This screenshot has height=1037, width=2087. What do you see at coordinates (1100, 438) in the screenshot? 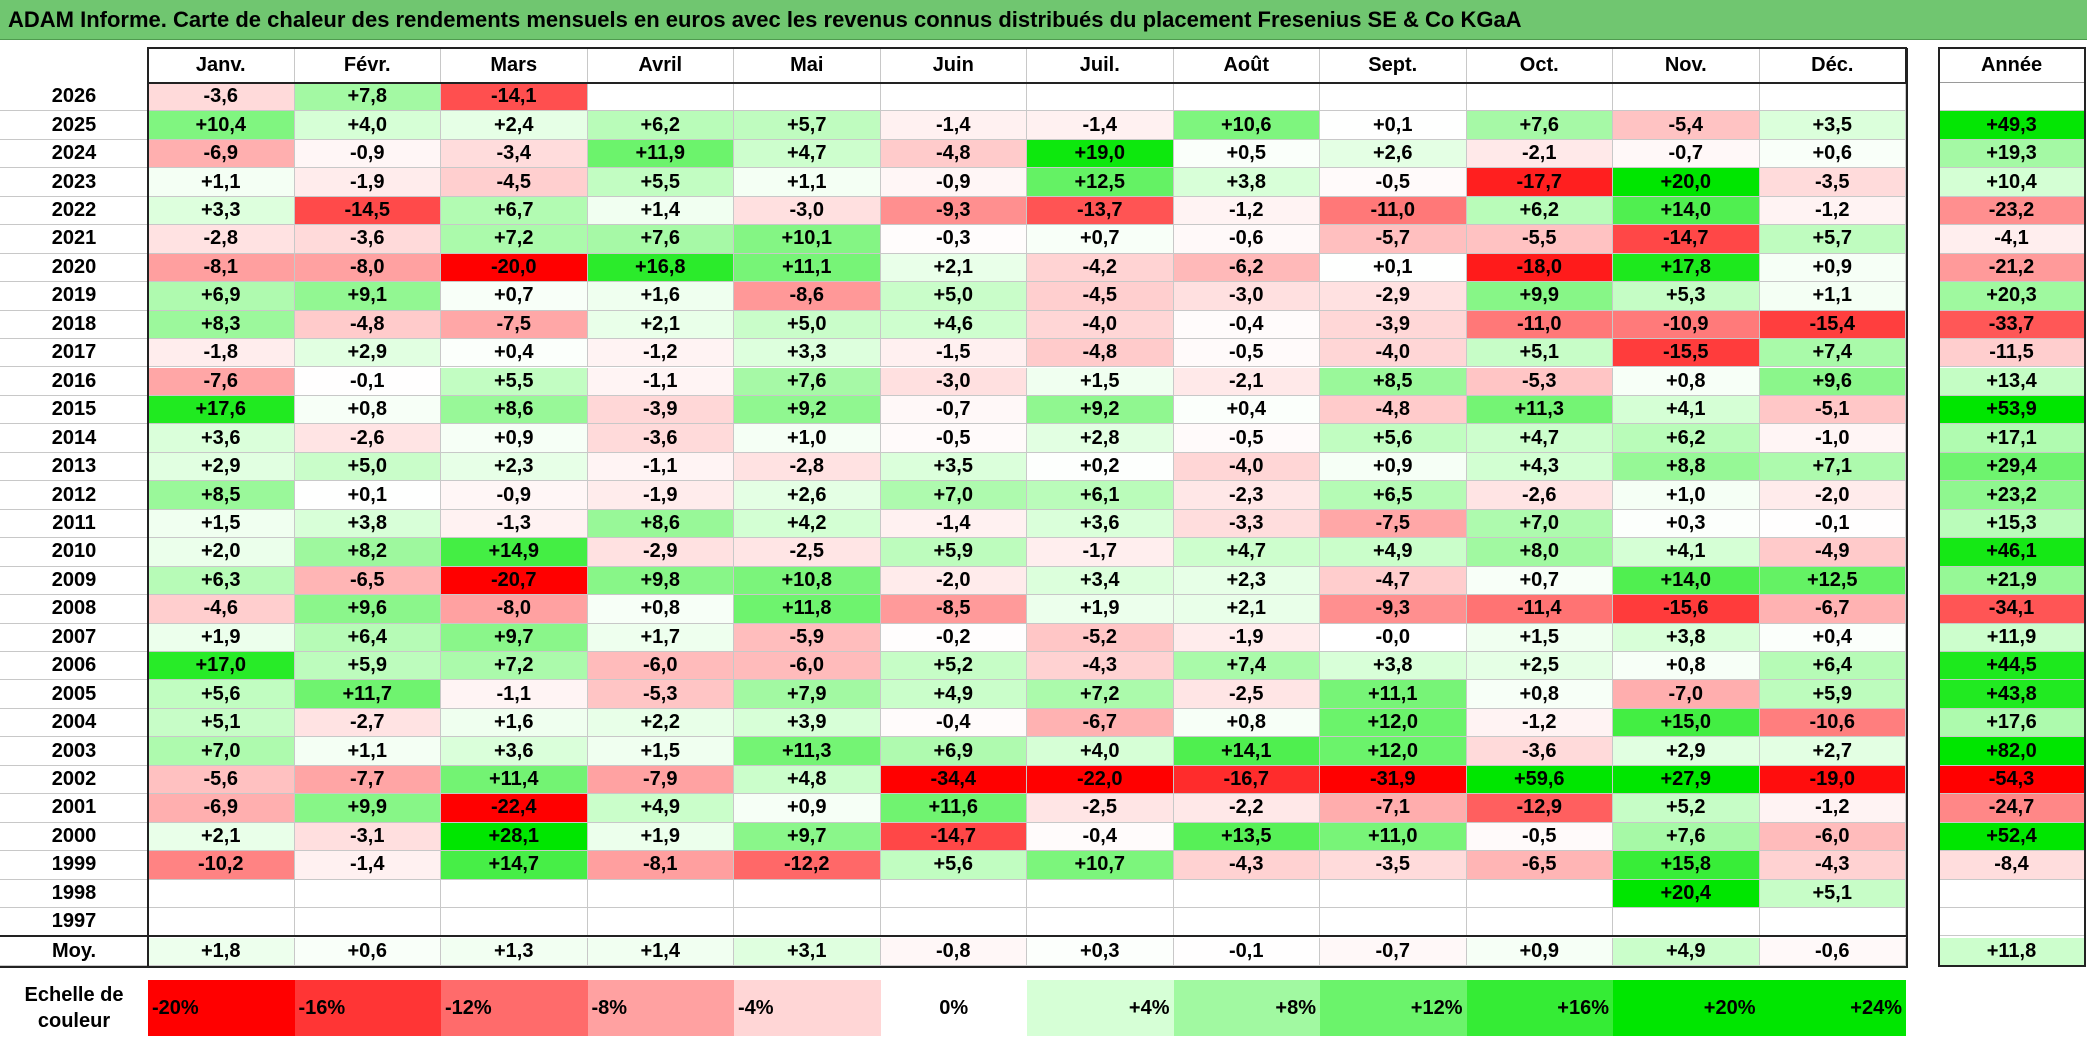
I see `heatmap-cell: +2,8` at bounding box center [1100, 438].